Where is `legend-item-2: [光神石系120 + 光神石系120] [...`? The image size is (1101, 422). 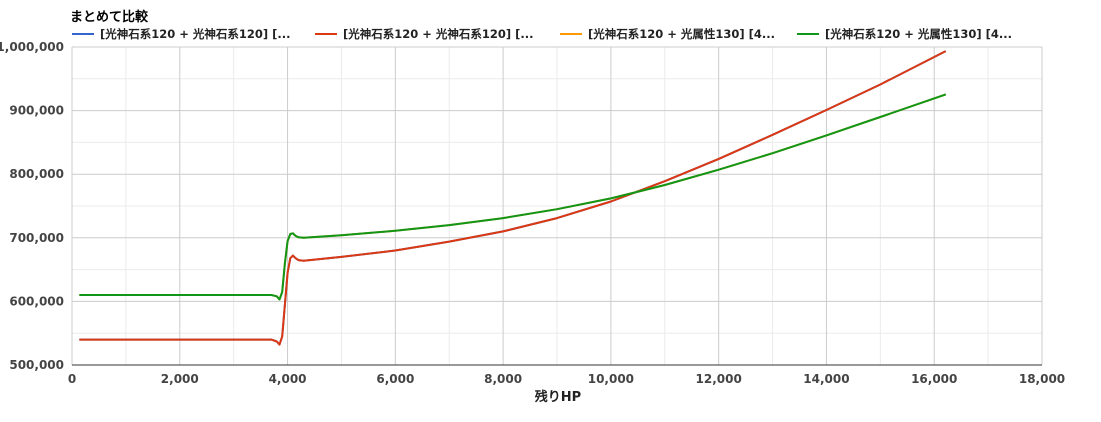
legend-item-2: [光神石系120 + 光神石系120] [... is located at coordinates (424, 34).